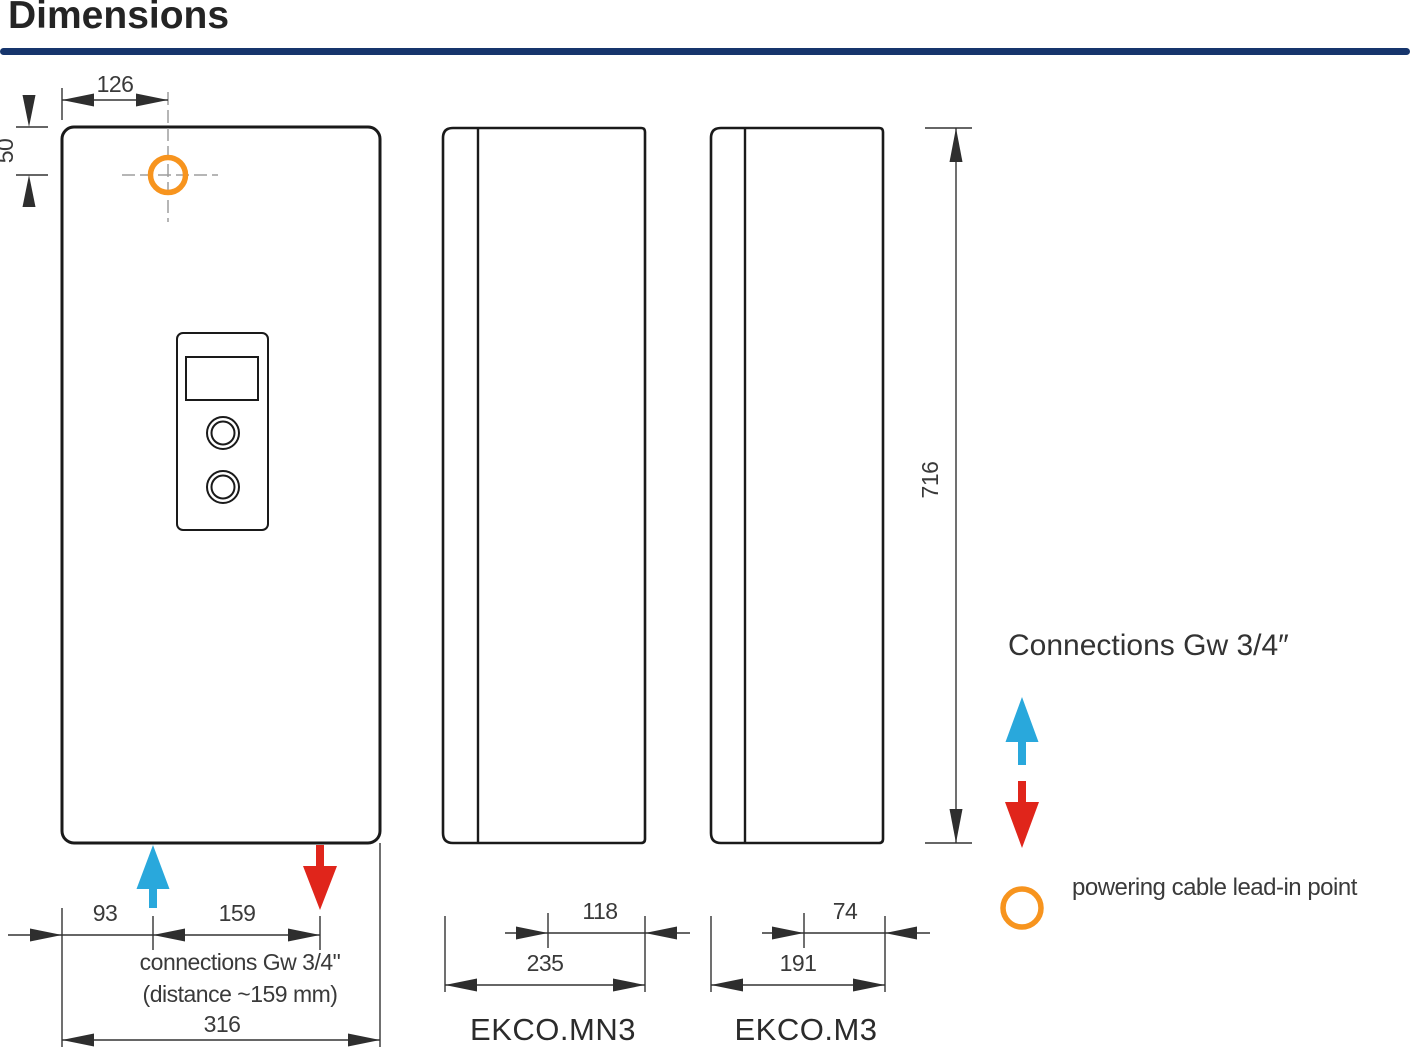 The height and width of the screenshot is (1048, 1422). I want to click on side-view-m3: 74 191 EKCO.M3, so click(819, 586).